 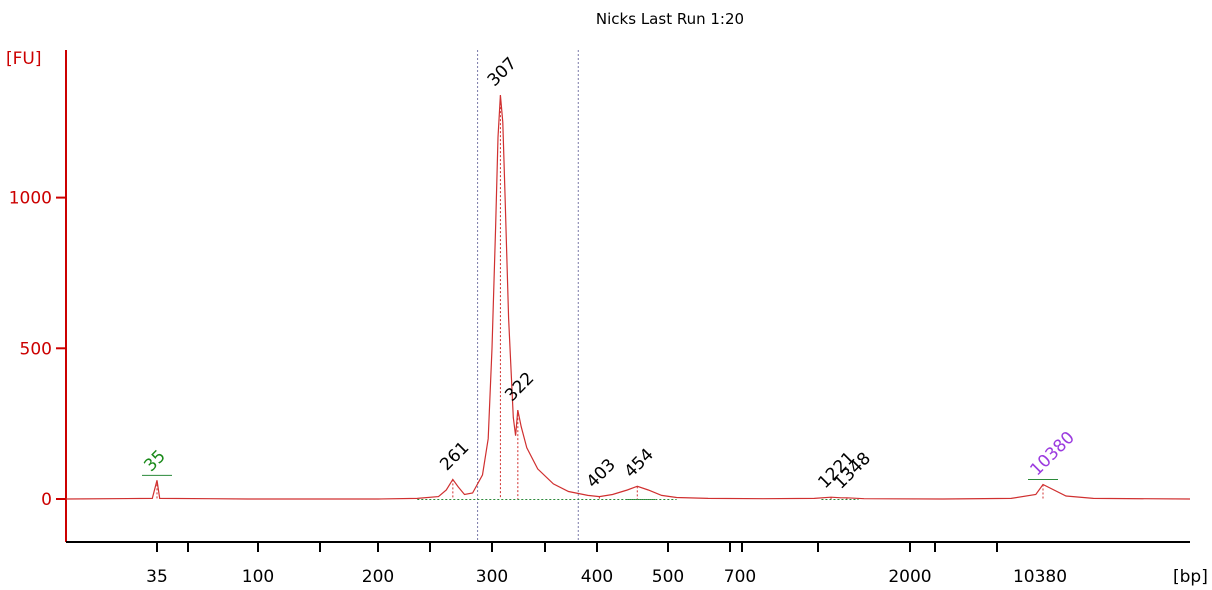 What do you see at coordinates (601, 473) in the screenshot?
I see `peak-label-403: 403` at bounding box center [601, 473].